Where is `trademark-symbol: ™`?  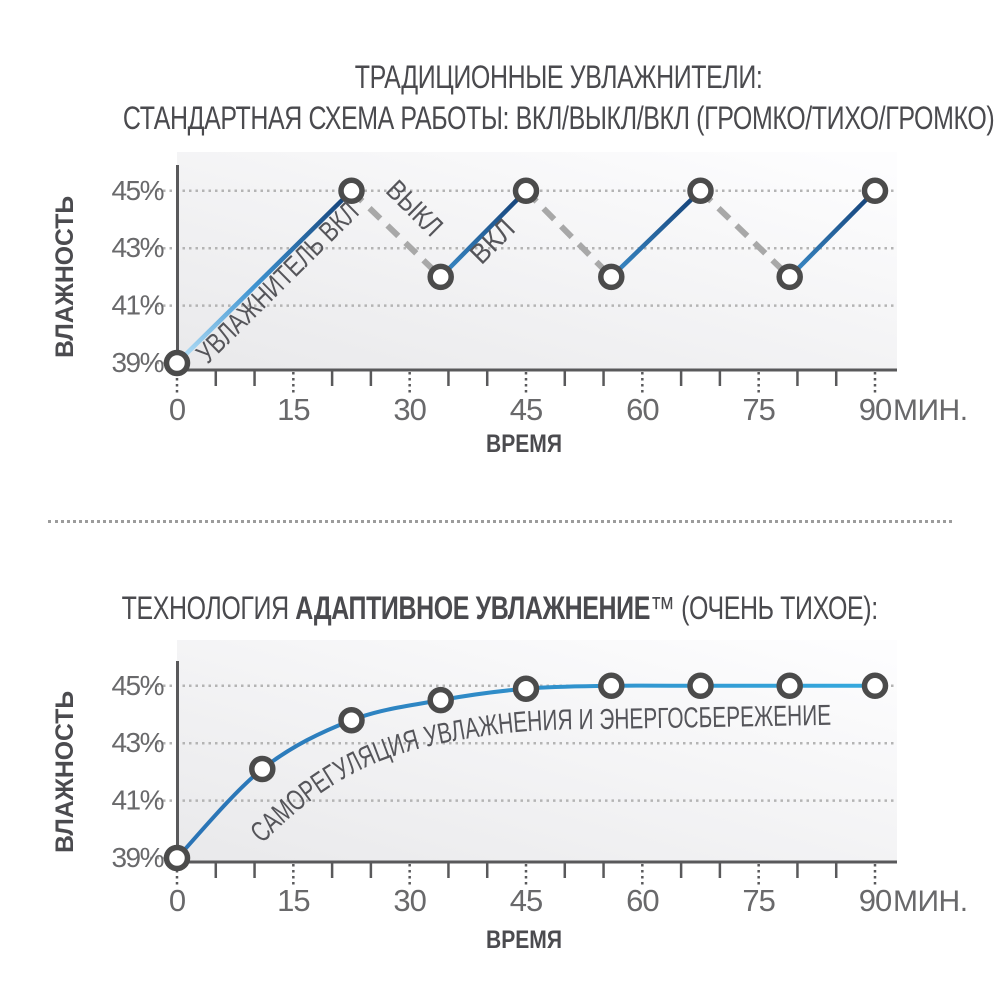
trademark-symbol: ™ is located at coordinates (662, 608).